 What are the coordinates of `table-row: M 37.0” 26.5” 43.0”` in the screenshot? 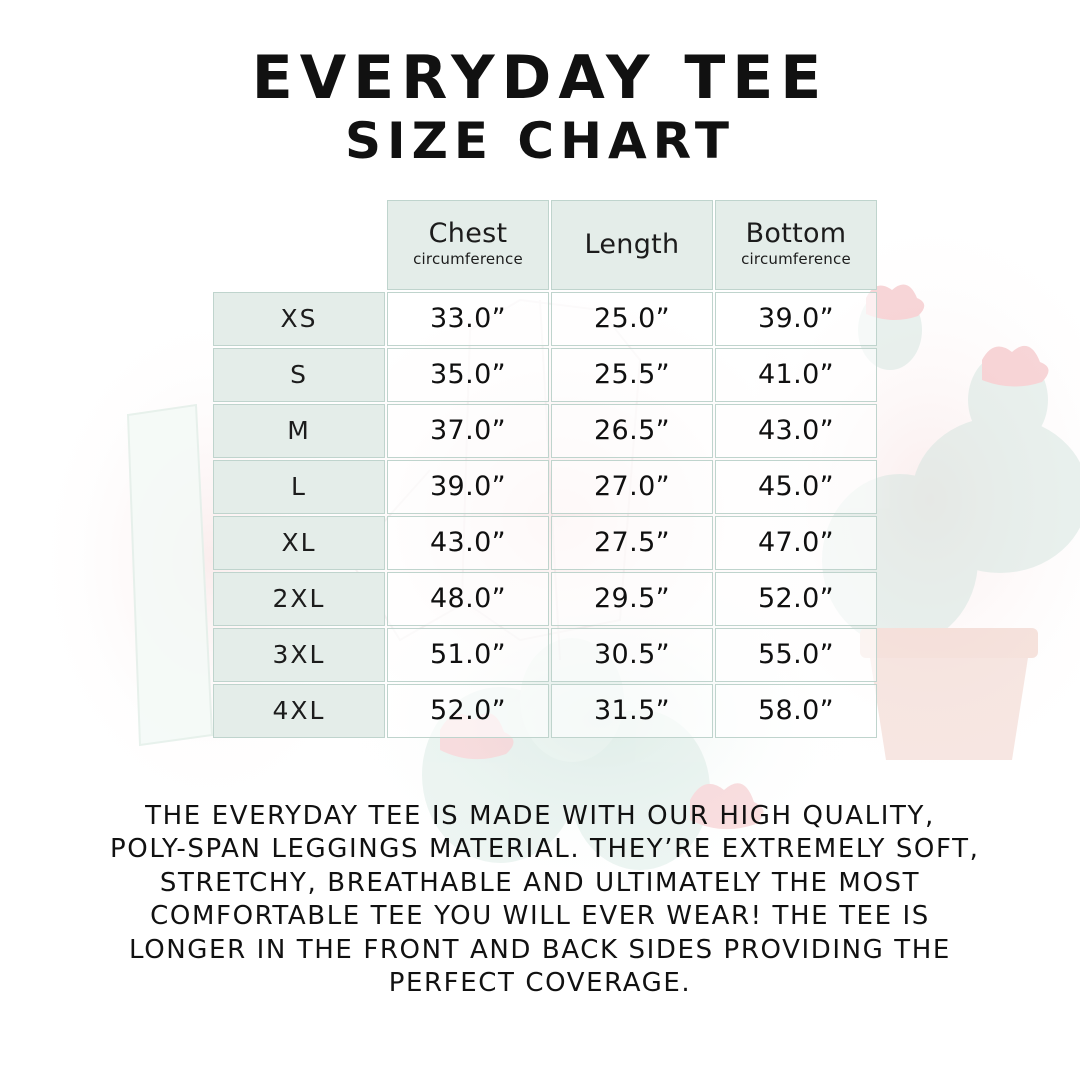 It's located at (545, 430).